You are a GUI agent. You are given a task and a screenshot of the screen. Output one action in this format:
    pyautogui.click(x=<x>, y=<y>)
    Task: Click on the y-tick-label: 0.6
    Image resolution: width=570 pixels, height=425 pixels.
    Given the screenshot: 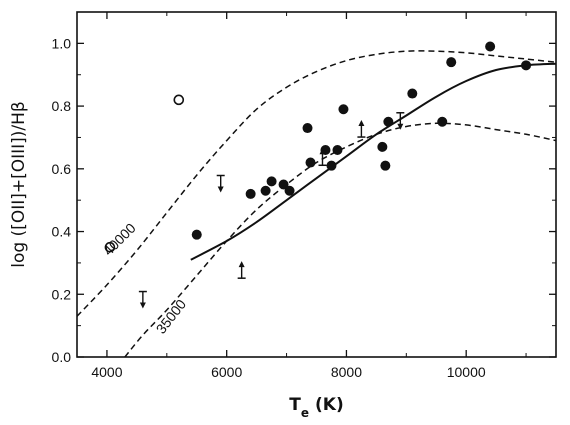 What is the action you would take?
    pyautogui.click(x=62, y=169)
    